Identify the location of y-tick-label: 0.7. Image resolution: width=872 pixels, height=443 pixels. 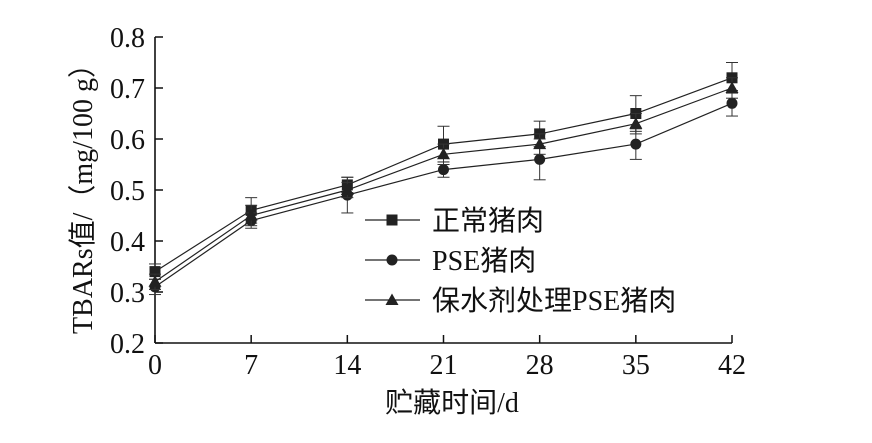
(127, 89).